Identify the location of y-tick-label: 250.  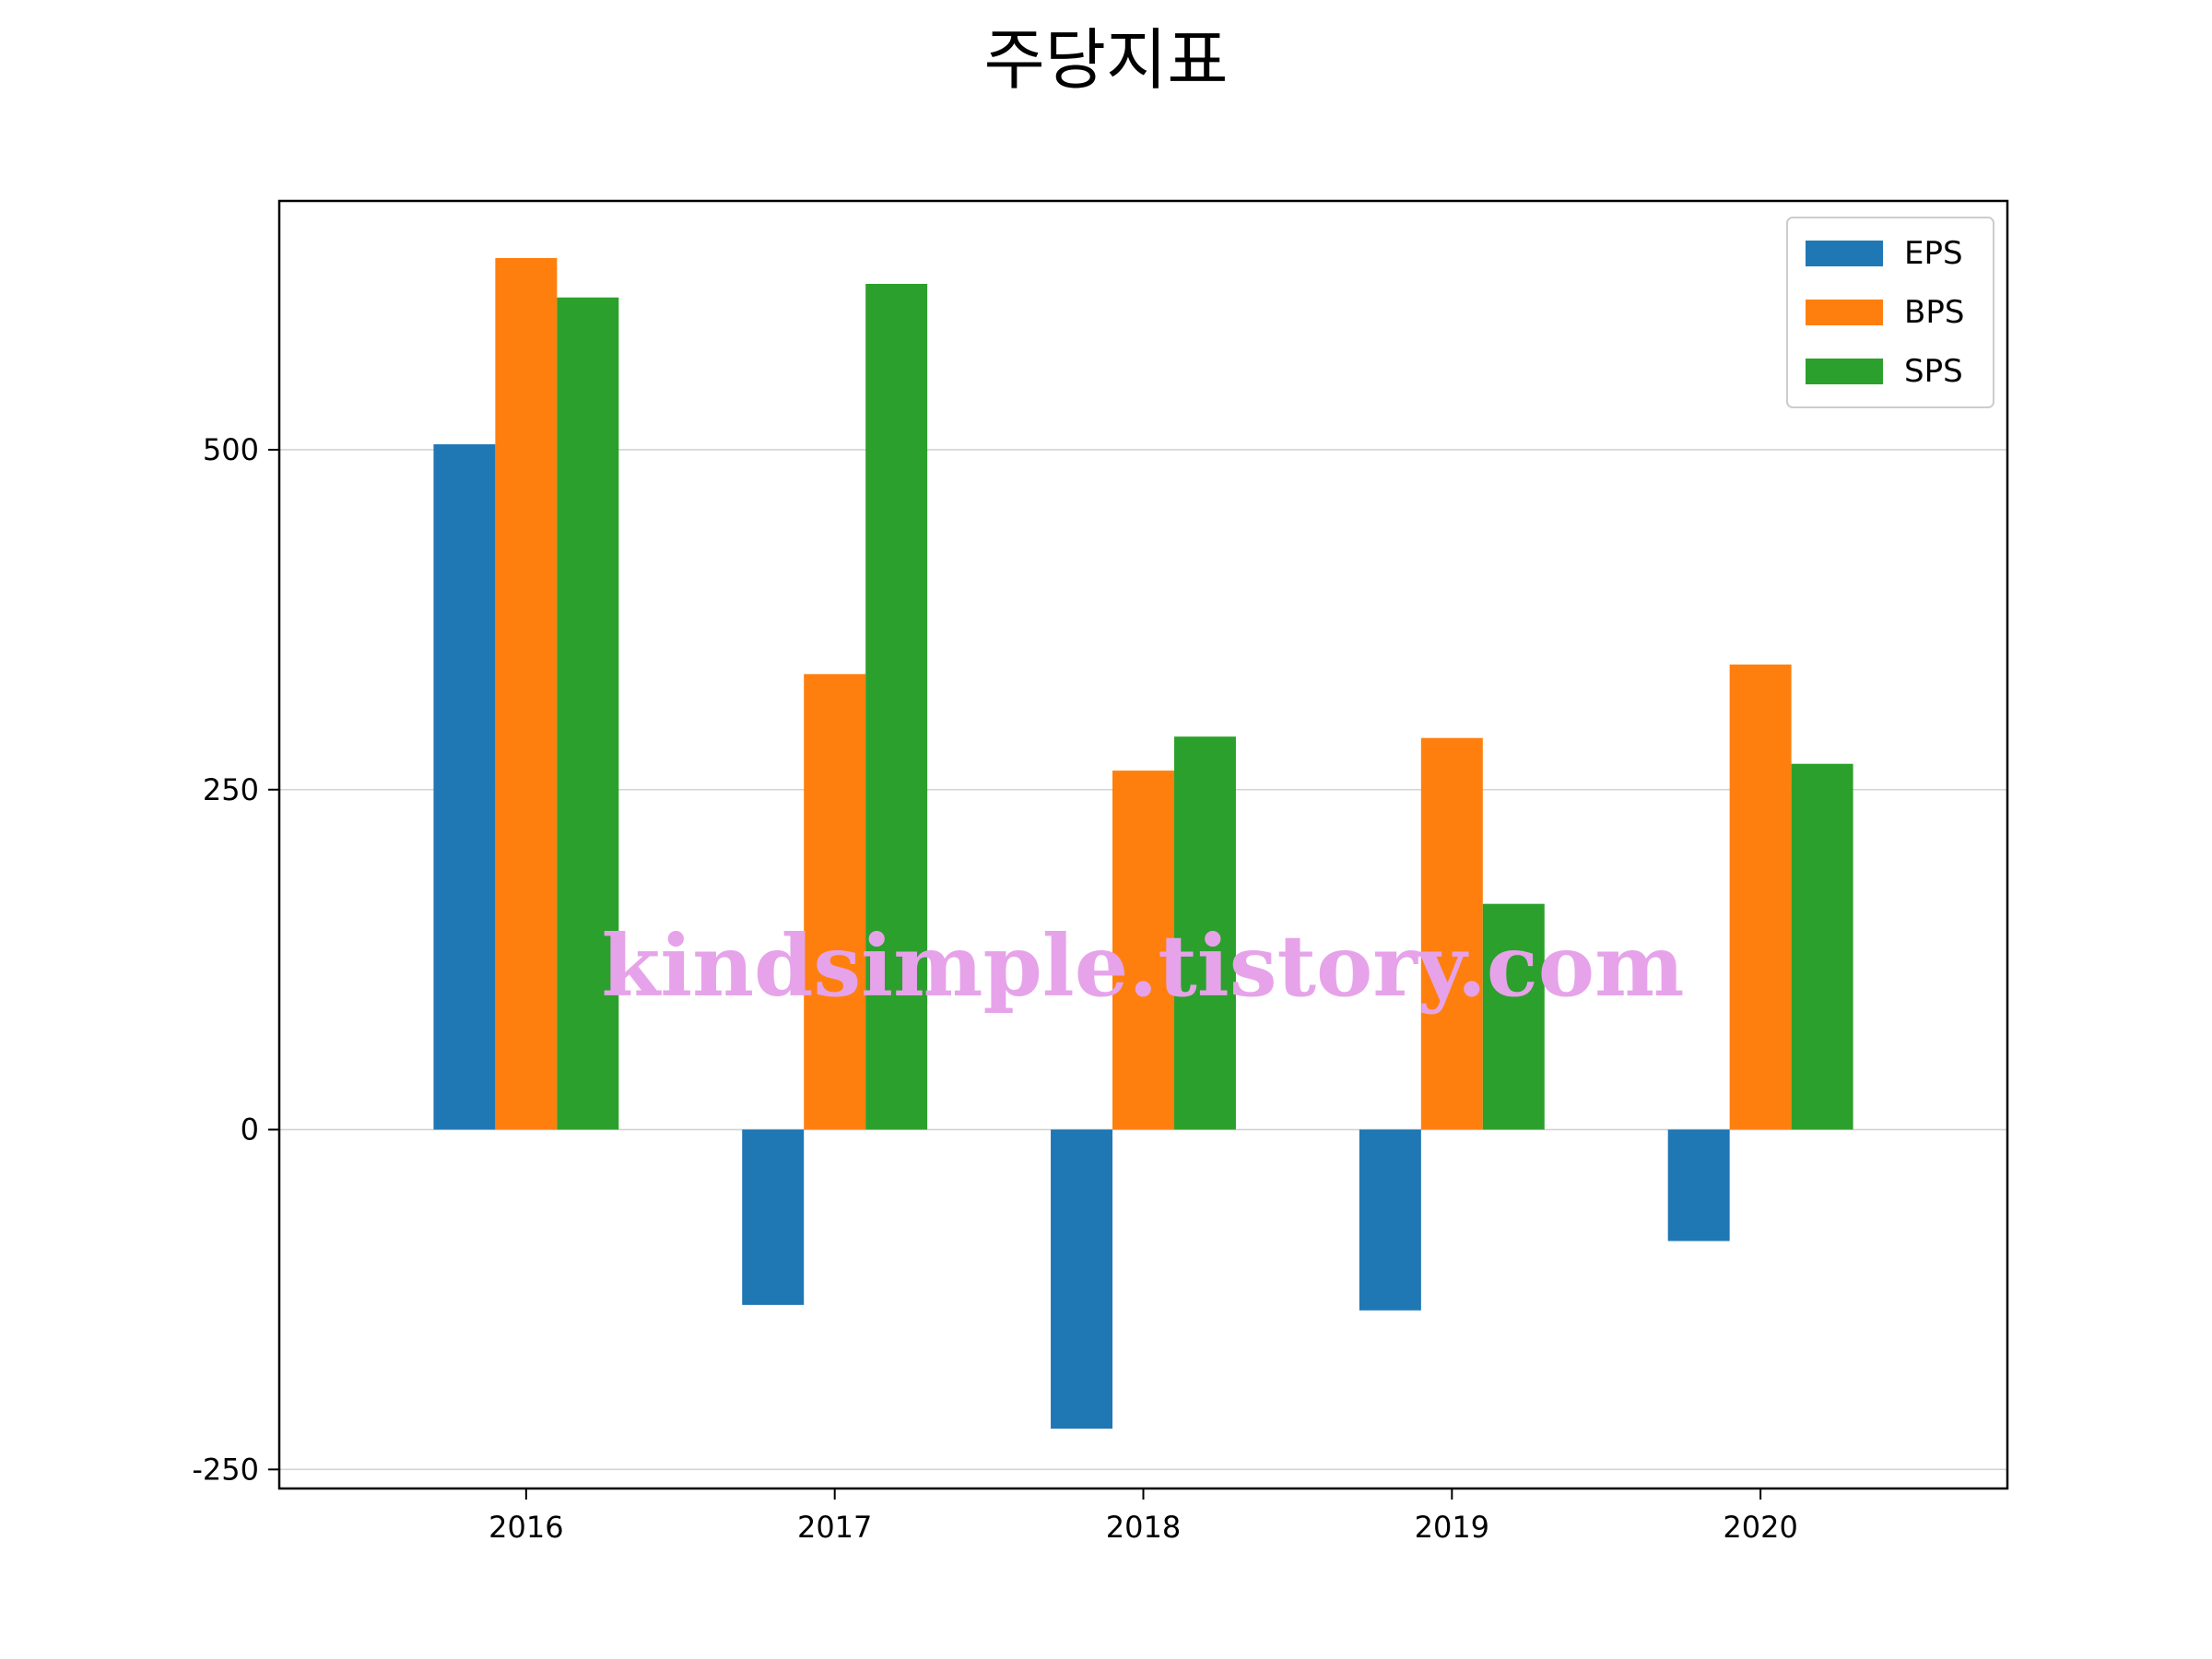
(231, 789).